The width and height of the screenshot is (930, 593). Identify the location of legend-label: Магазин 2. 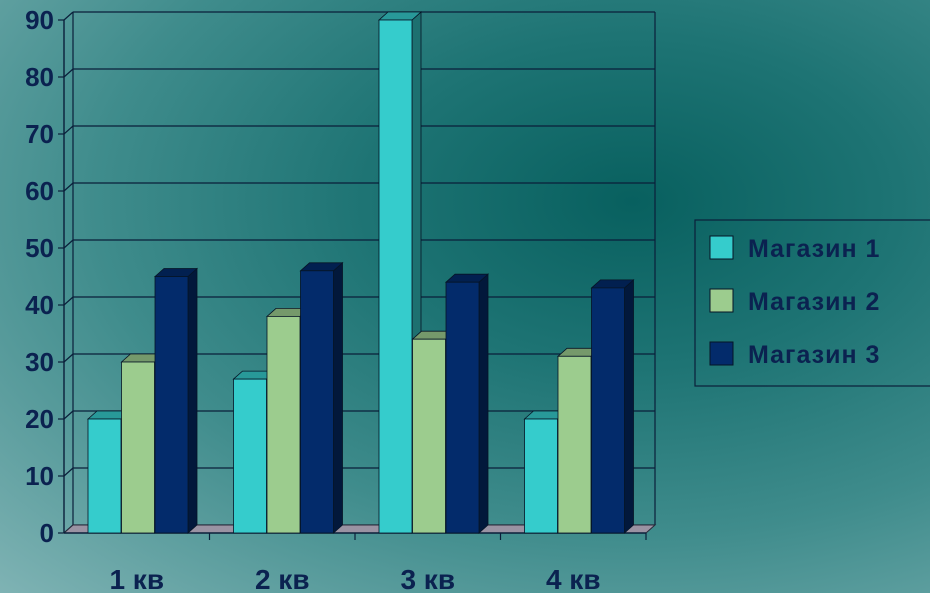
(814, 302).